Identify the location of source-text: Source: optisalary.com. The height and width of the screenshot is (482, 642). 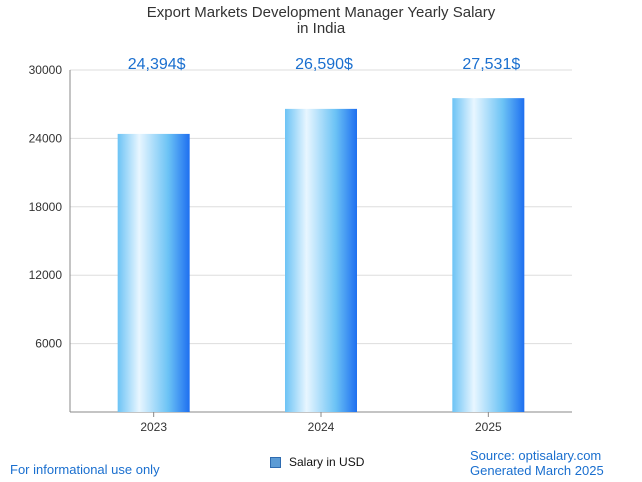
(536, 455).